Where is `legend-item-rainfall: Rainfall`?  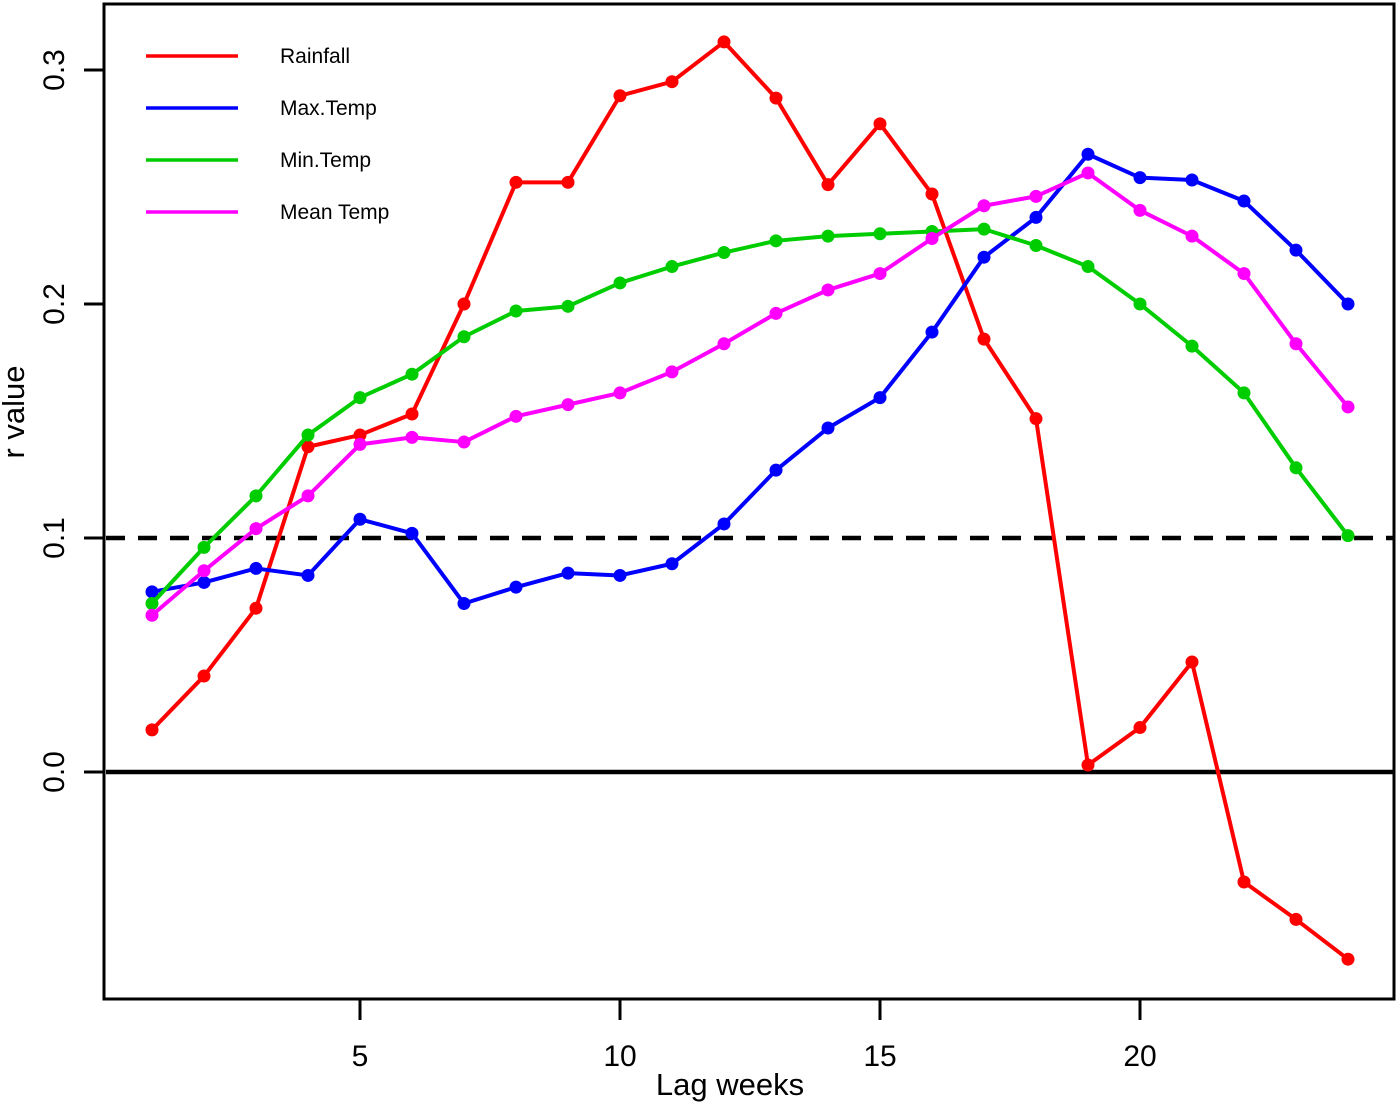 legend-item-rainfall: Rainfall is located at coordinates (248, 56).